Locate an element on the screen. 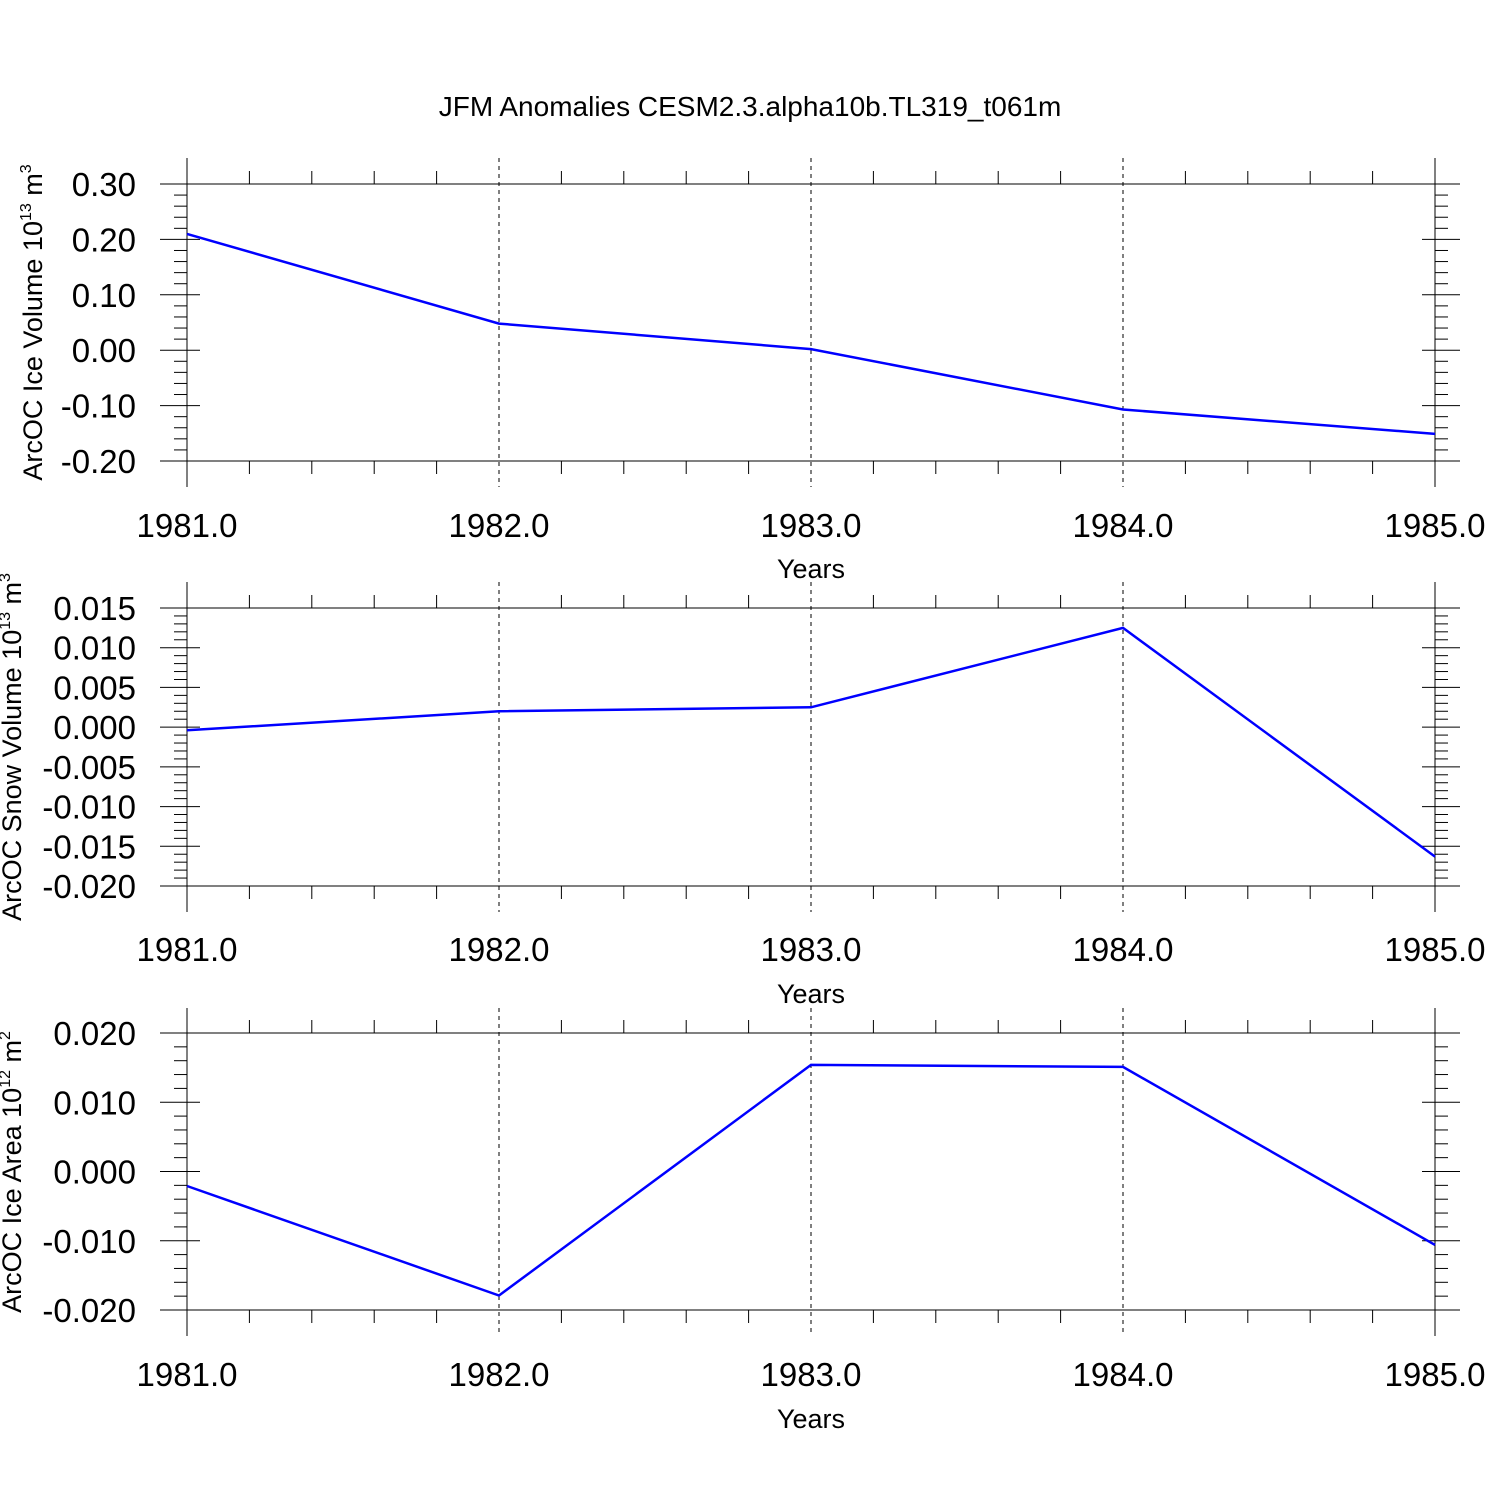 This screenshot has width=1500, height=1500. y-tick-label: -0.005 is located at coordinates (89, 767).